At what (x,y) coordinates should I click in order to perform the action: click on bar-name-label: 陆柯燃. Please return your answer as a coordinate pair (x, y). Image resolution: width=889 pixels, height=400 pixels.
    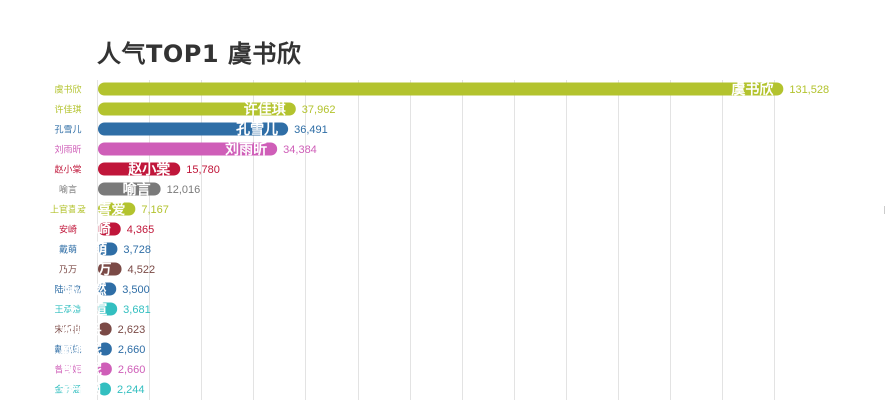
    Looking at the image, I should click on (85, 289).